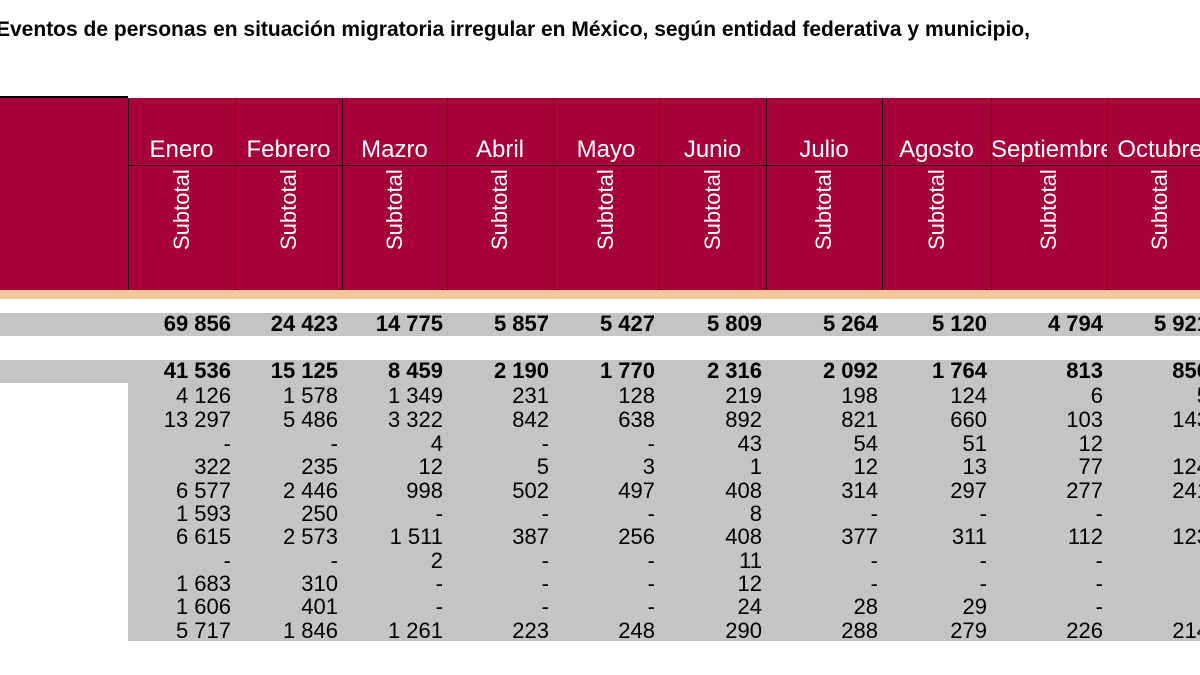 The height and width of the screenshot is (675, 1200). What do you see at coordinates (755, 513) in the screenshot?
I see `table-cell: 8` at bounding box center [755, 513].